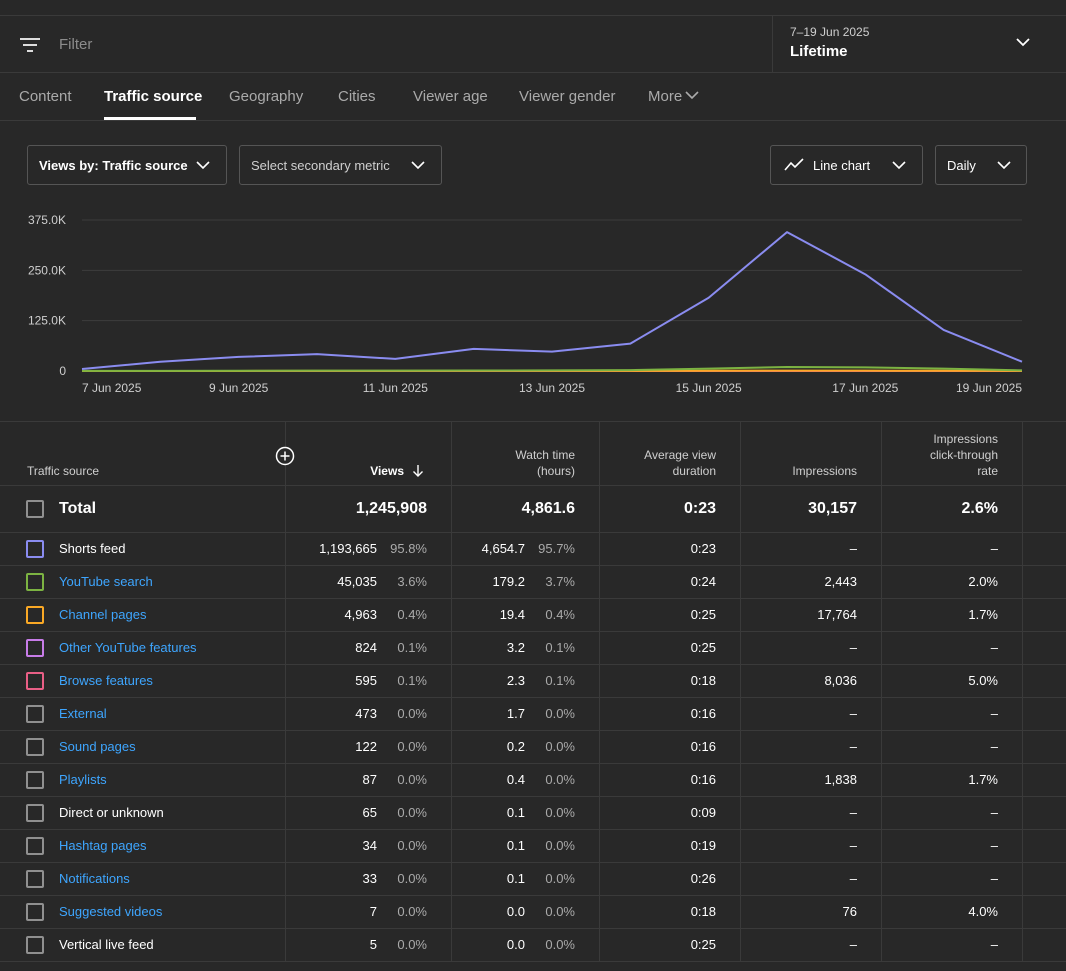  I want to click on table-row: Notifications 33 0.0% 0.1 0.0% 0:26 – –, so click(533, 879).